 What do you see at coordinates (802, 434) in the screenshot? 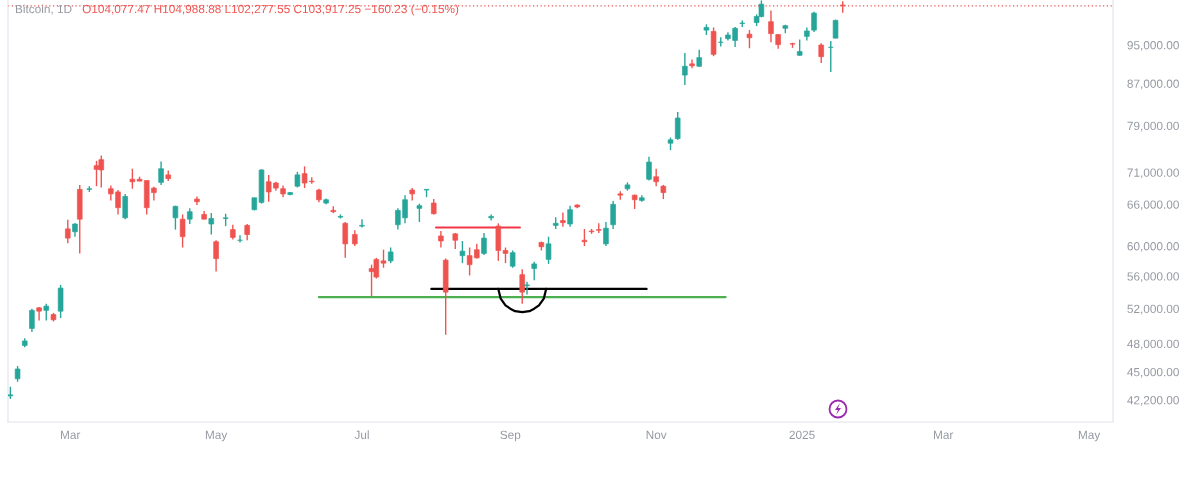
I see `x-tick-label: 2025` at bounding box center [802, 434].